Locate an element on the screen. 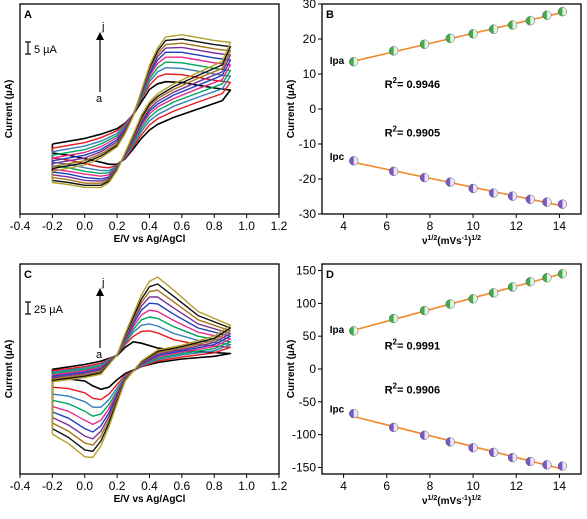 This screenshot has height=519, width=587. y-tick-label: 50 is located at coordinates (310, 336).